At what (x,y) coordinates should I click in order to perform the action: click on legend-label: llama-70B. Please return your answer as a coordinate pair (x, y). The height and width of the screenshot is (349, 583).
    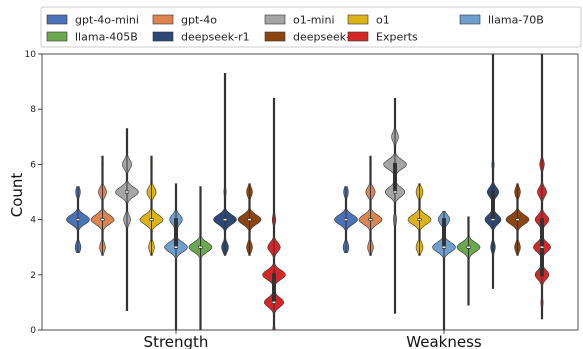
    Looking at the image, I should click on (516, 20).